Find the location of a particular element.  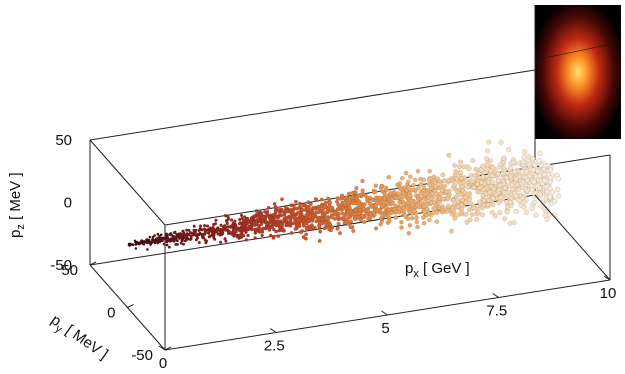

z-tick-label: 0 is located at coordinates (68, 203).